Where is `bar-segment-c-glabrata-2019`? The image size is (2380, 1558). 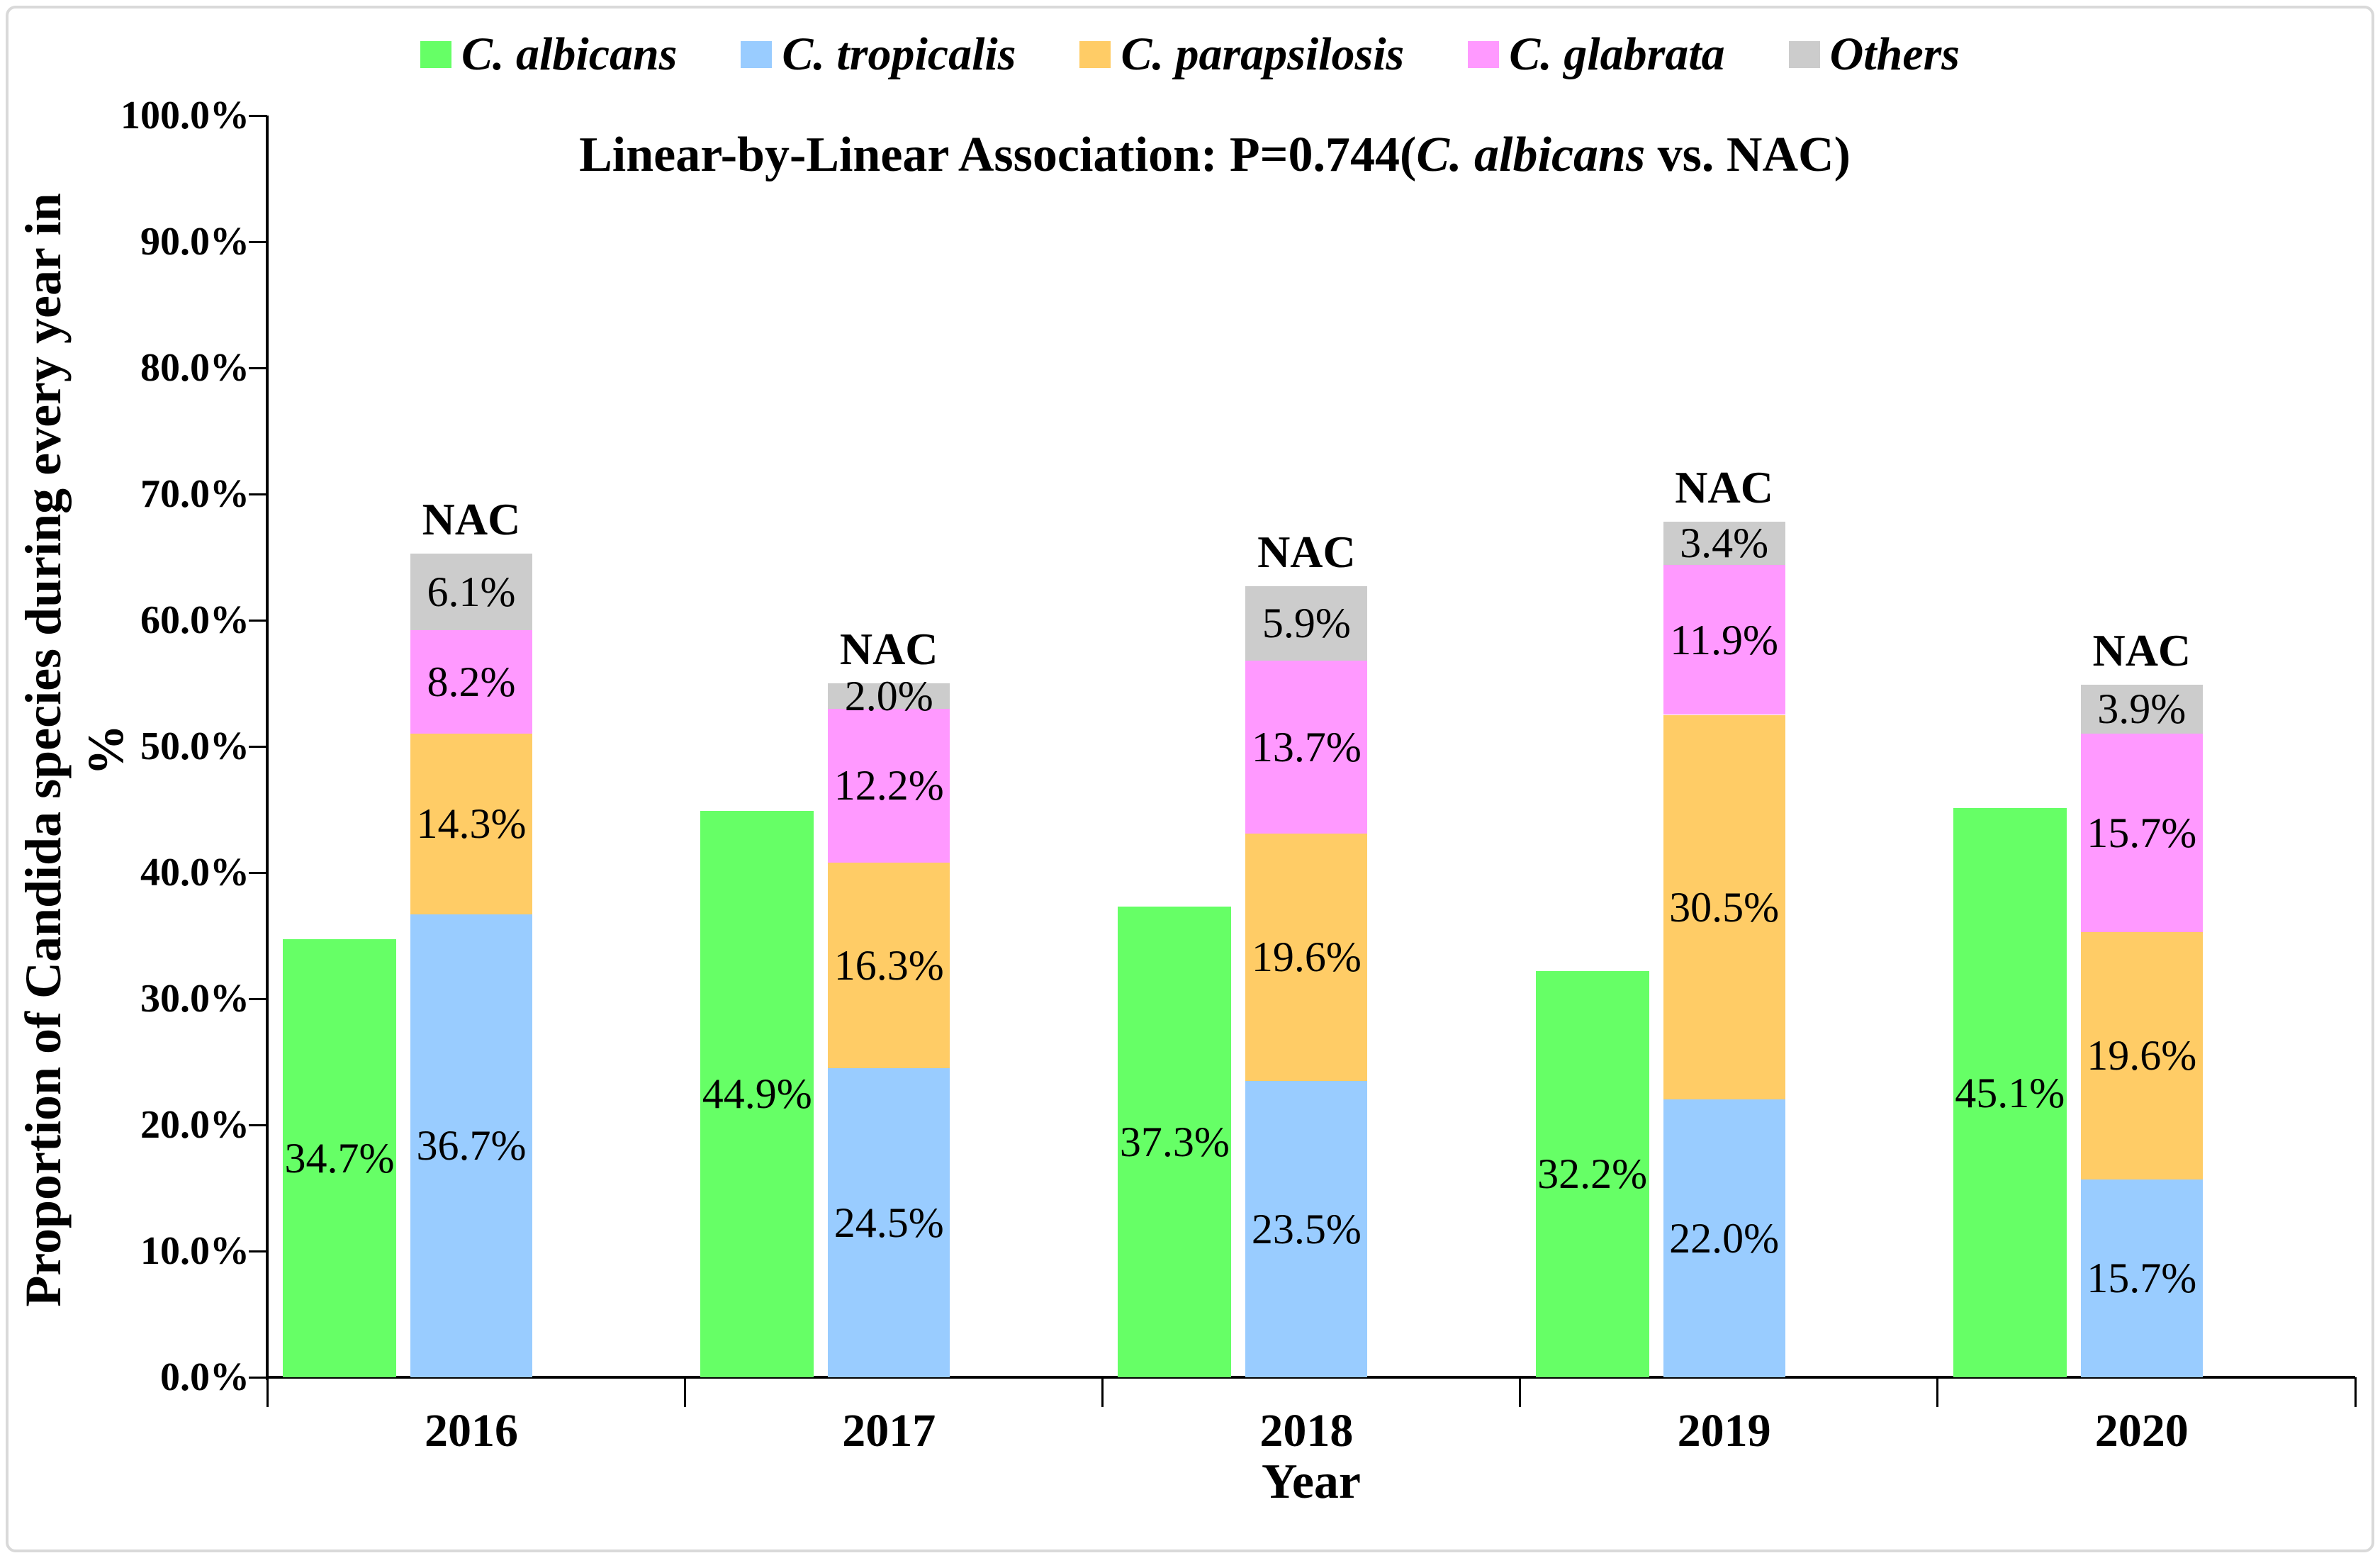
bar-segment-c-glabrata-2019 is located at coordinates (1724, 639).